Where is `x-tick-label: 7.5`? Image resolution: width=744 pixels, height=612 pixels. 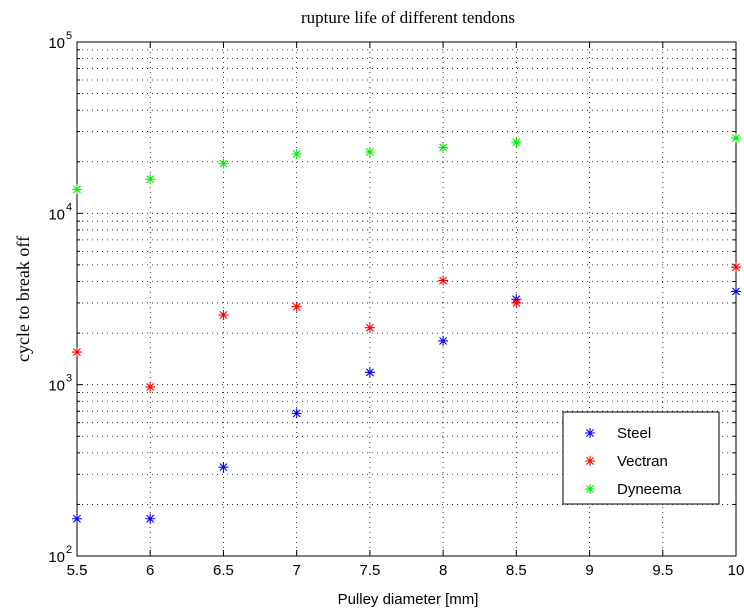
x-tick-label: 7.5 is located at coordinates (369, 570).